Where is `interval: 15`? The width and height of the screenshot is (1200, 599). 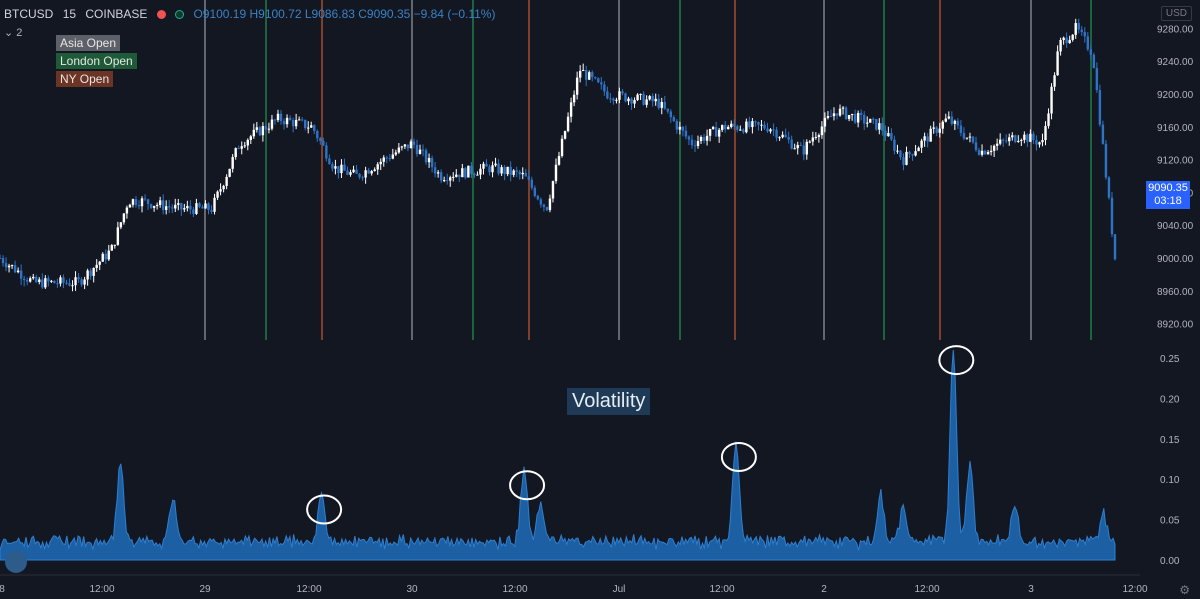
interval: 15 is located at coordinates (69, 14).